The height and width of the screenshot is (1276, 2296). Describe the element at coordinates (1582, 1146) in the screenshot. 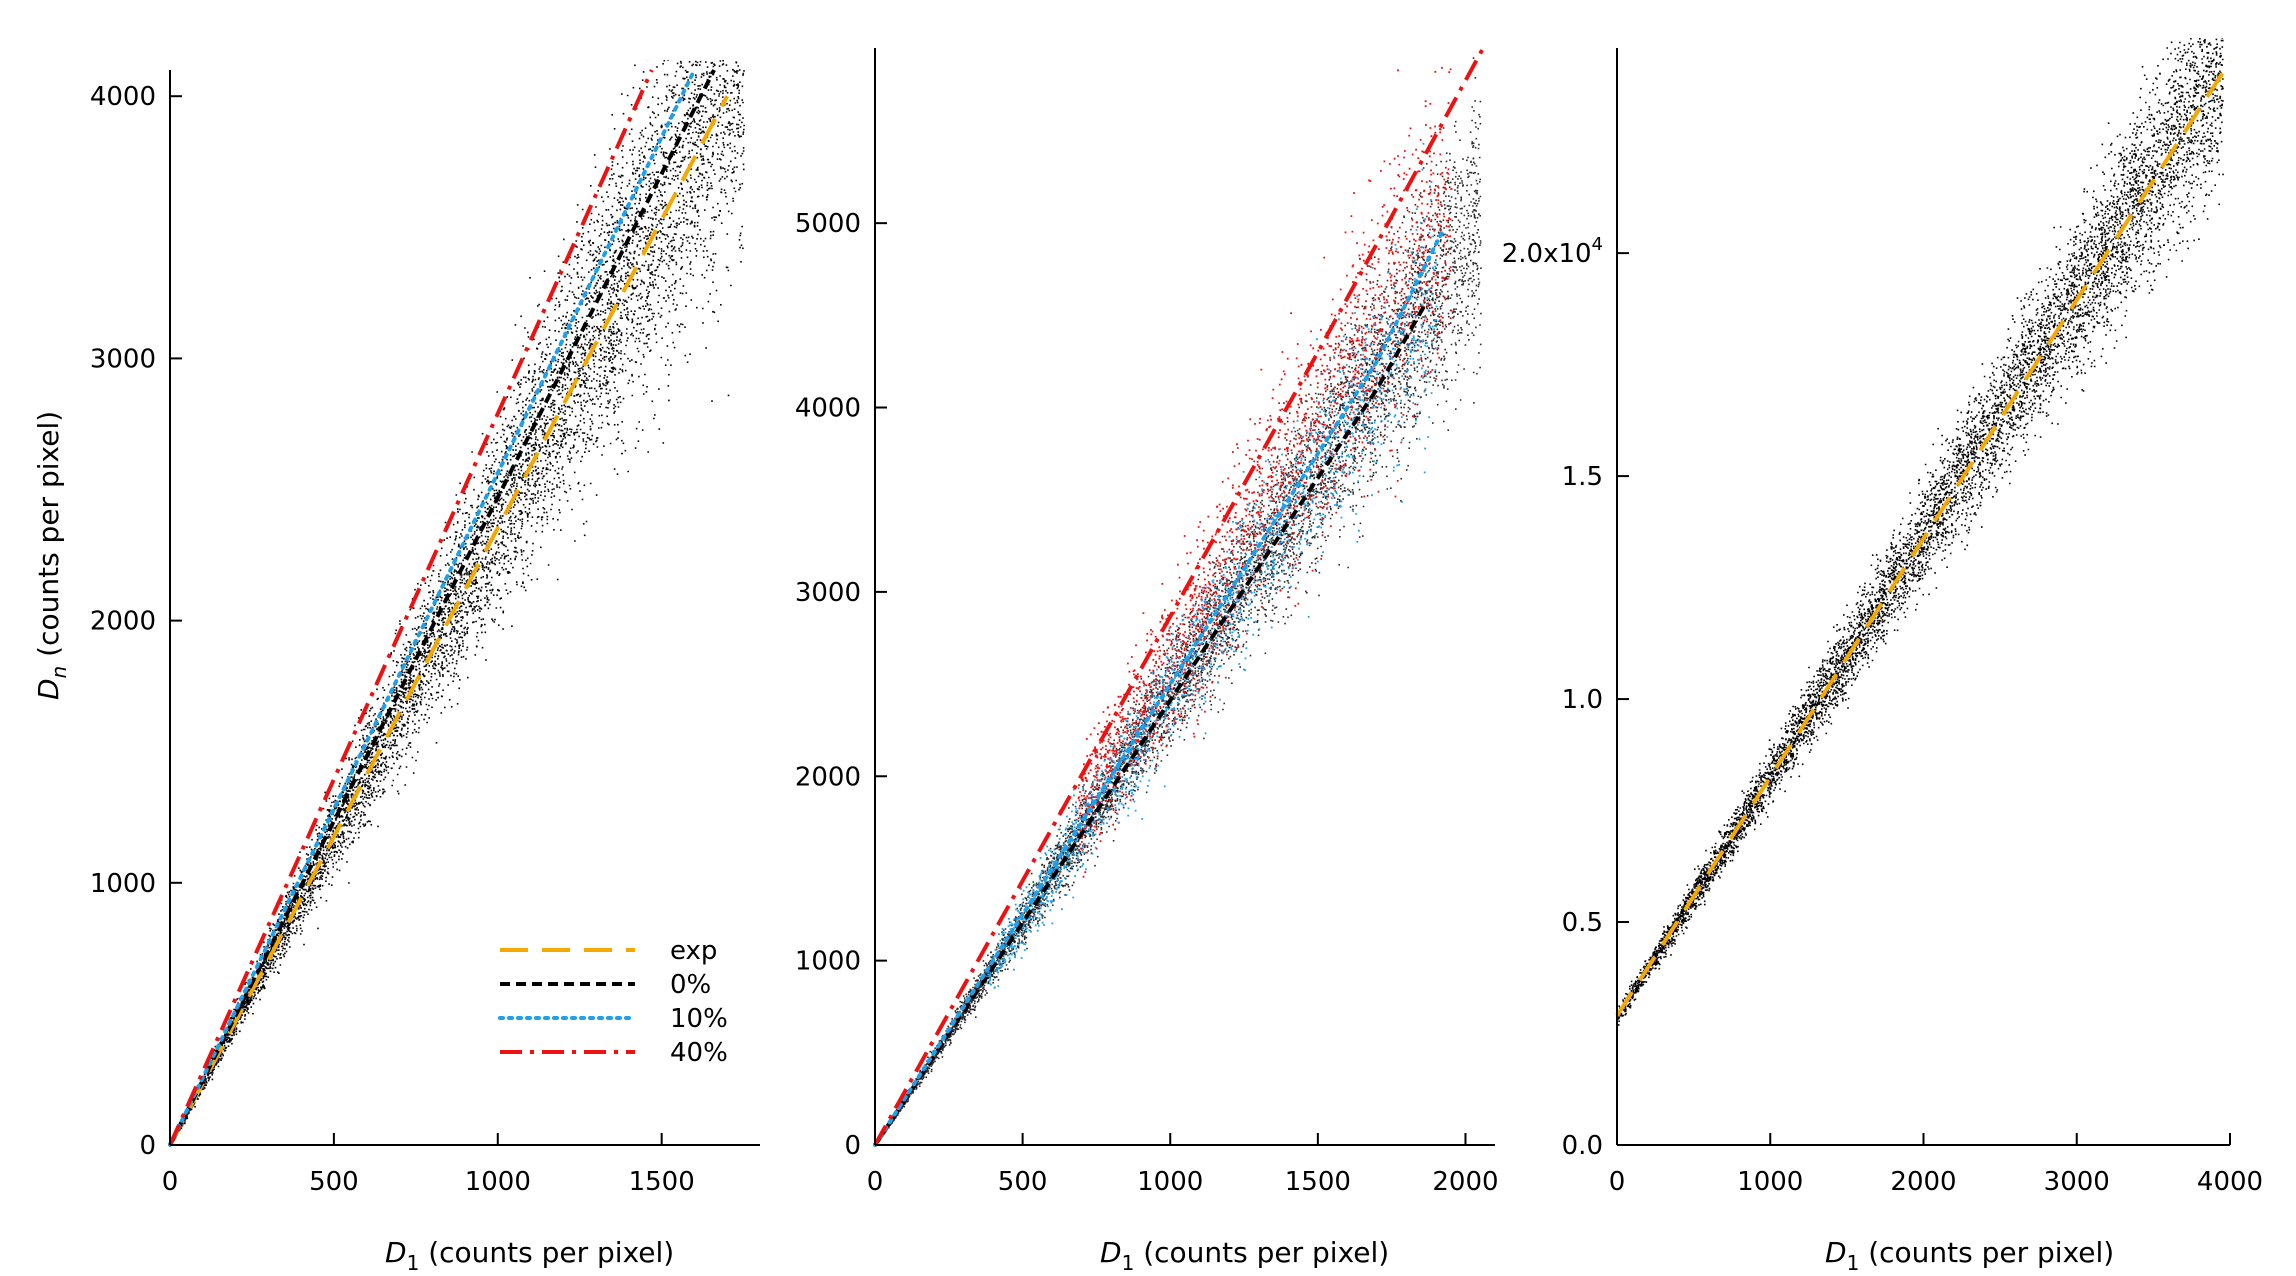

I see `y-tick-label: 0.0` at that location.